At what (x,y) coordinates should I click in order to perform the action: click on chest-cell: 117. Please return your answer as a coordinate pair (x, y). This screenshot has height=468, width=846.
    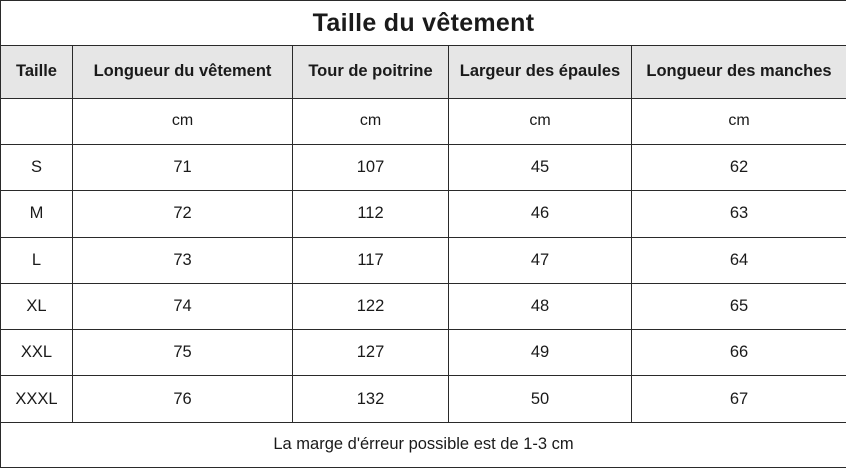
    Looking at the image, I should click on (370, 260).